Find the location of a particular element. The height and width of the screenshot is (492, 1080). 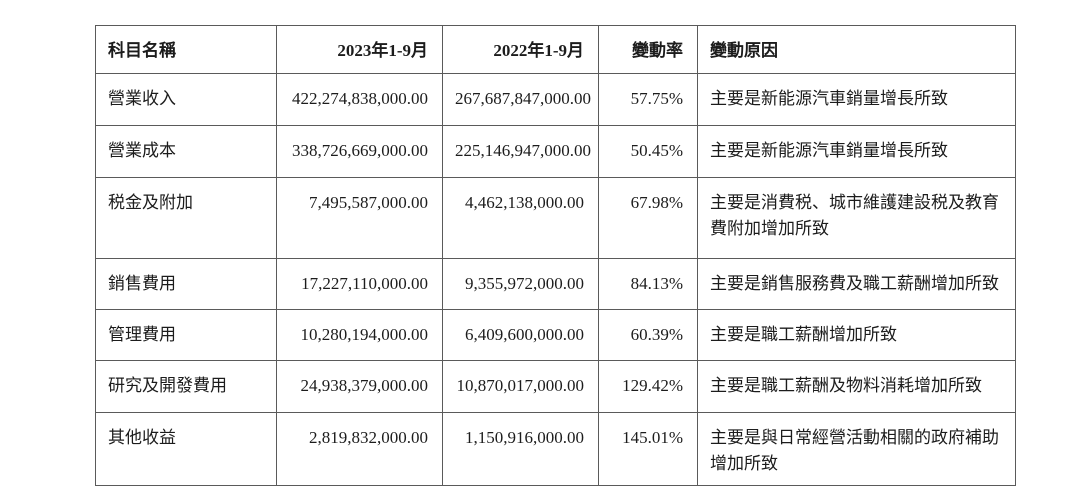

change-rate-cell: 84.13% is located at coordinates (648, 284).